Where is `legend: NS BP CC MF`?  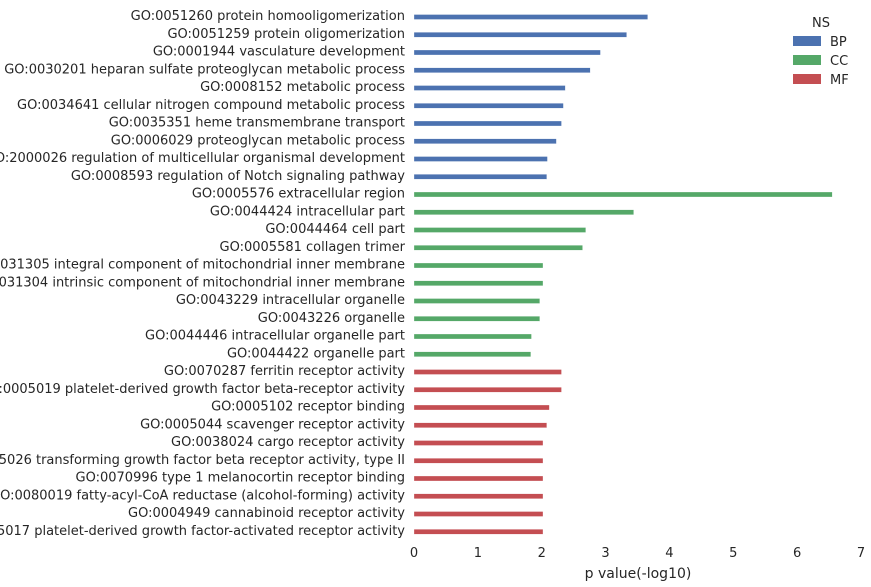
legend: NS BP CC MF is located at coordinates (821, 52).